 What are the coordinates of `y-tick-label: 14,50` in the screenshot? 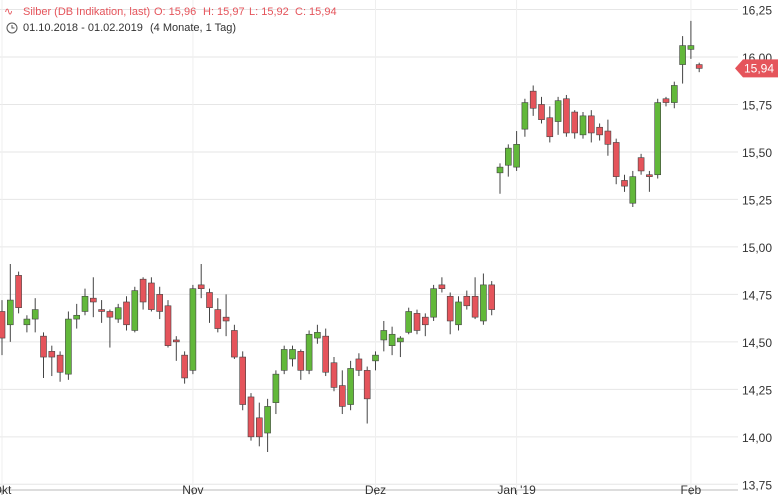 It's located at (757, 343).